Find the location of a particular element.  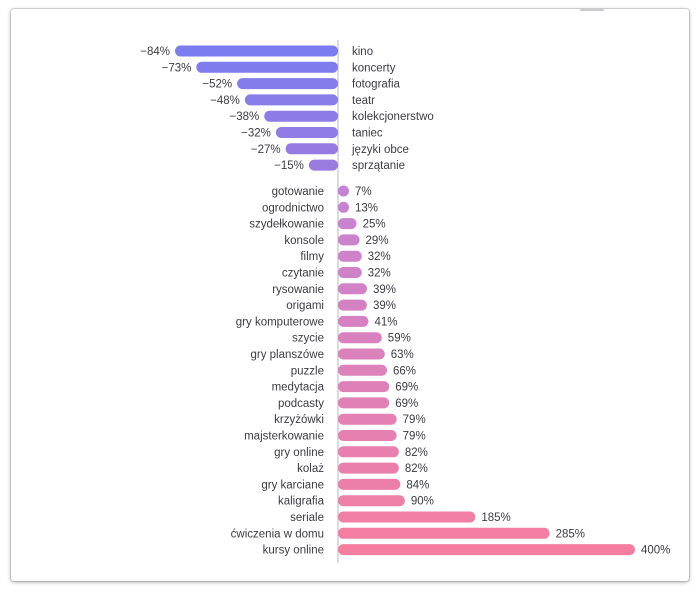

value-label-negative-4: −38% is located at coordinates (245, 117).